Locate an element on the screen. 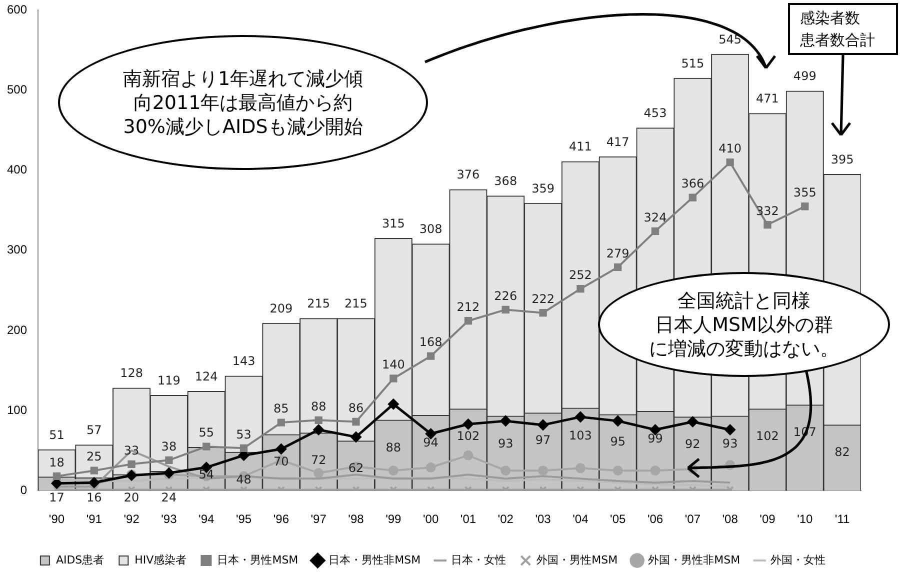 The height and width of the screenshot is (576, 901). y-tick-label: 600 is located at coordinates (17, 9).